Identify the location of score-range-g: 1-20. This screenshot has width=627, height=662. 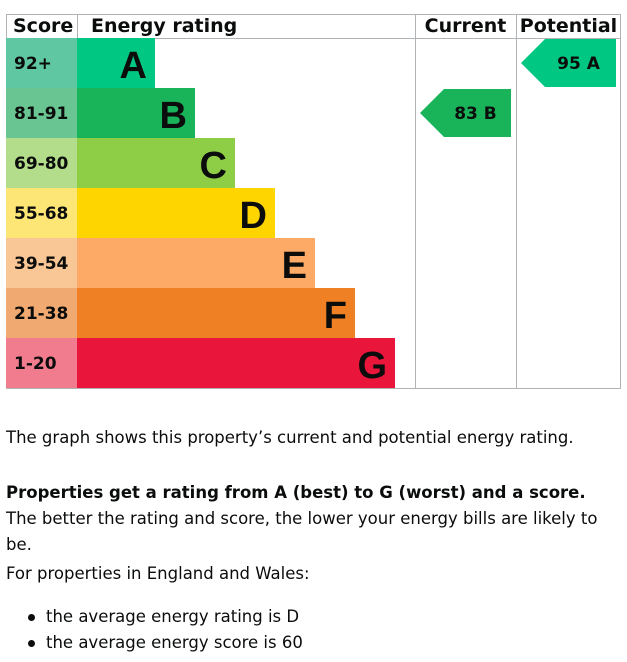
(35, 364).